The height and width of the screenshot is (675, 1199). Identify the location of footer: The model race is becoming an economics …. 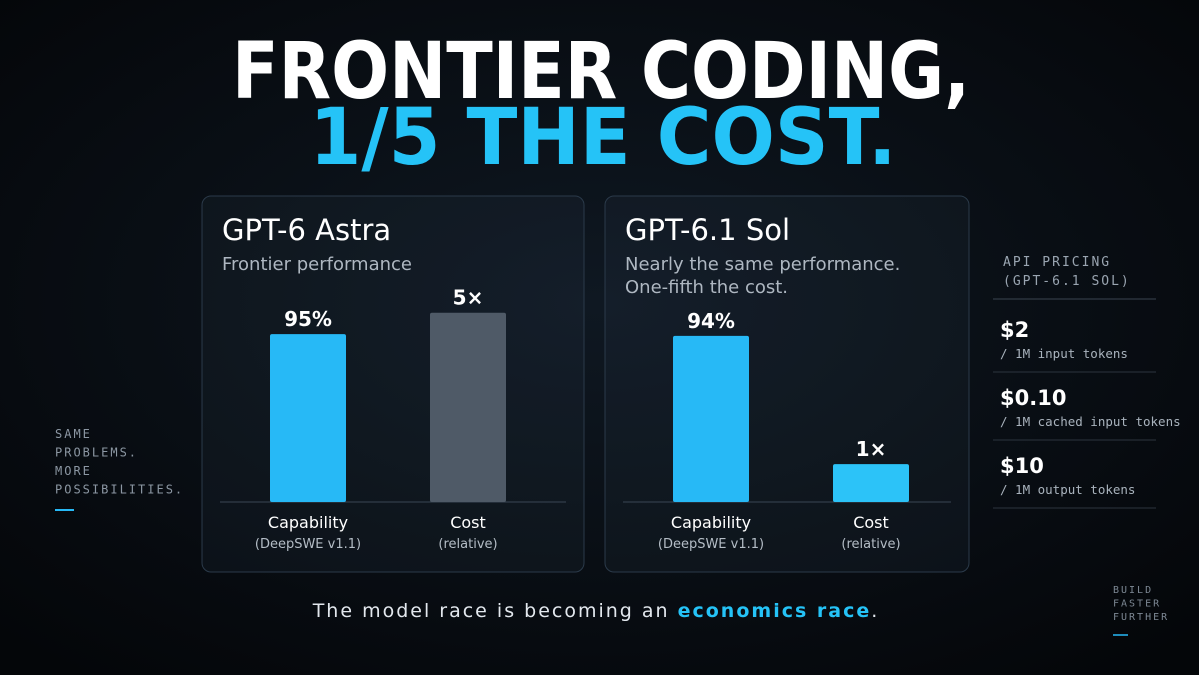
(596, 611).